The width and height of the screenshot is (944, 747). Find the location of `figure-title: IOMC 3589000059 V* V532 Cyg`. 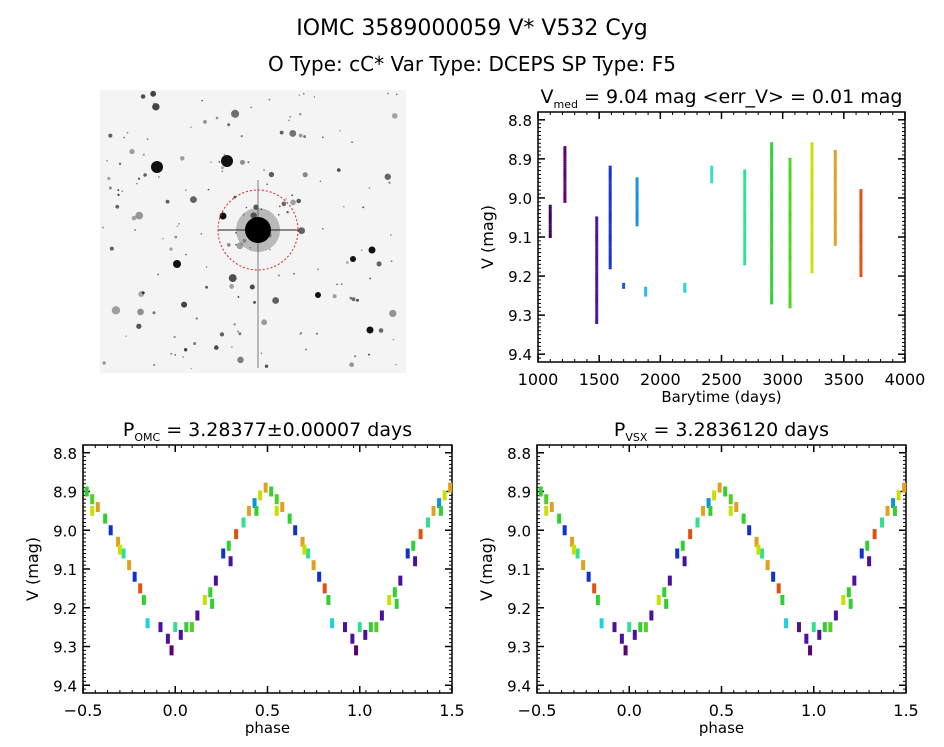

figure-title: IOMC 3589000059 V* V532 Cyg is located at coordinates (472, 28).